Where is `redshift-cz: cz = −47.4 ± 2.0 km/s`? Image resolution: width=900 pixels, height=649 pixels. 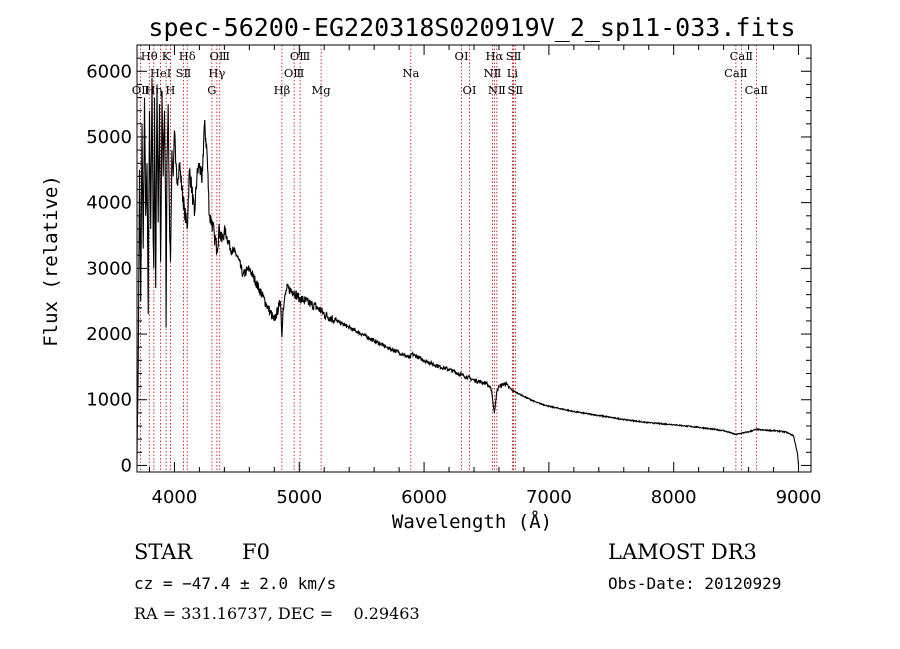
redshift-cz: cz = −47.4 ± 2.0 km/s is located at coordinates (235, 583).